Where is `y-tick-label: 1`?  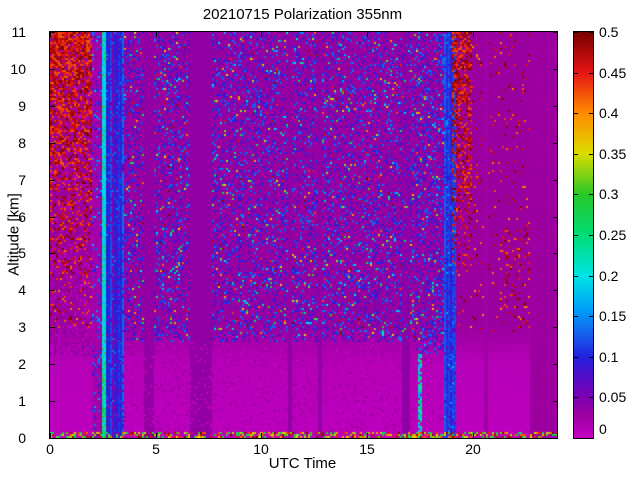
y-tick-label: 1 is located at coordinates (22, 401).